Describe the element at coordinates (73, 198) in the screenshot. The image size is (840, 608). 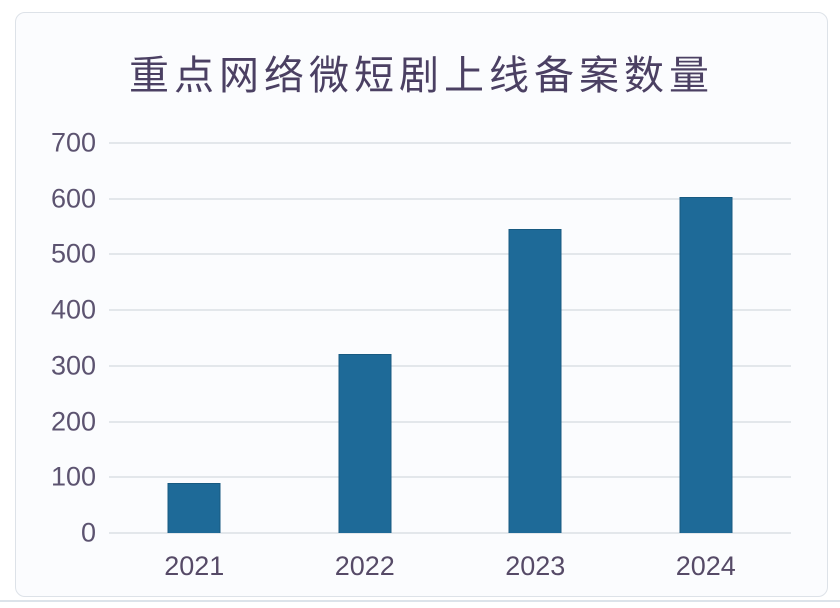
I see `y-tick-label-600: 600` at that location.